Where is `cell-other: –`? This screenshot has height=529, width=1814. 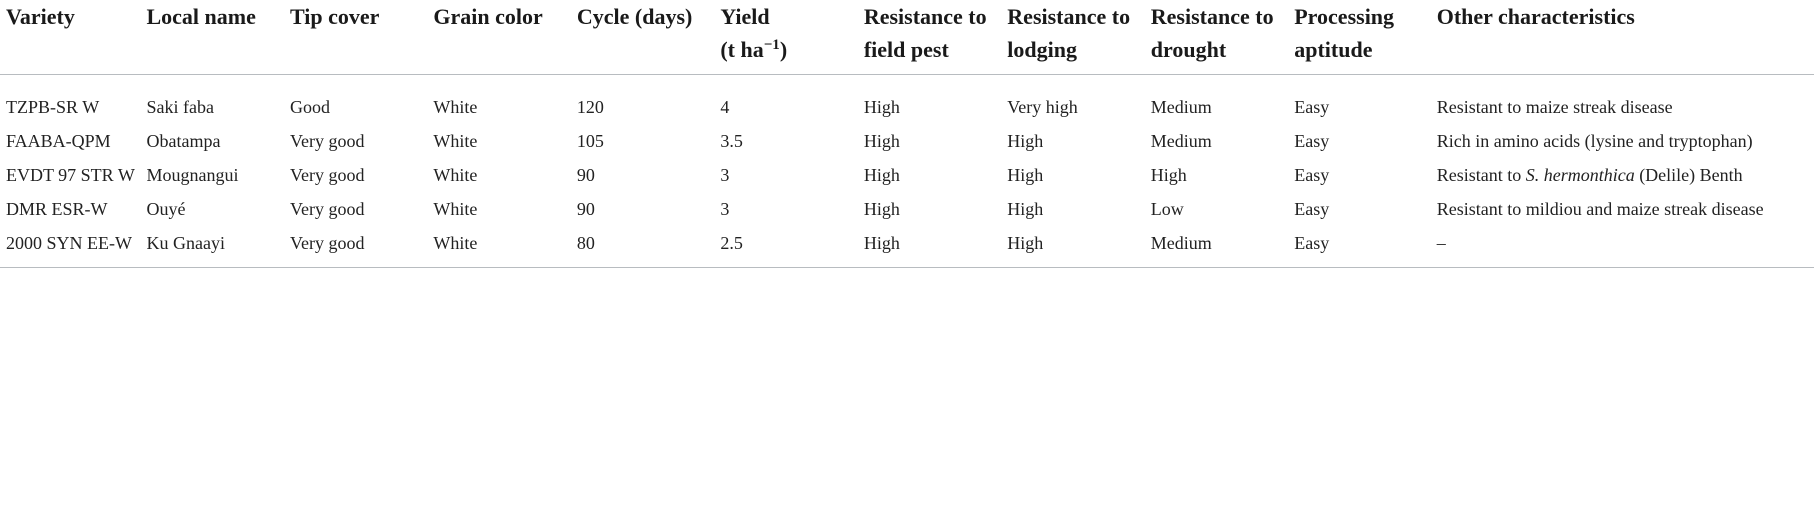
cell-other: – is located at coordinates (1625, 247).